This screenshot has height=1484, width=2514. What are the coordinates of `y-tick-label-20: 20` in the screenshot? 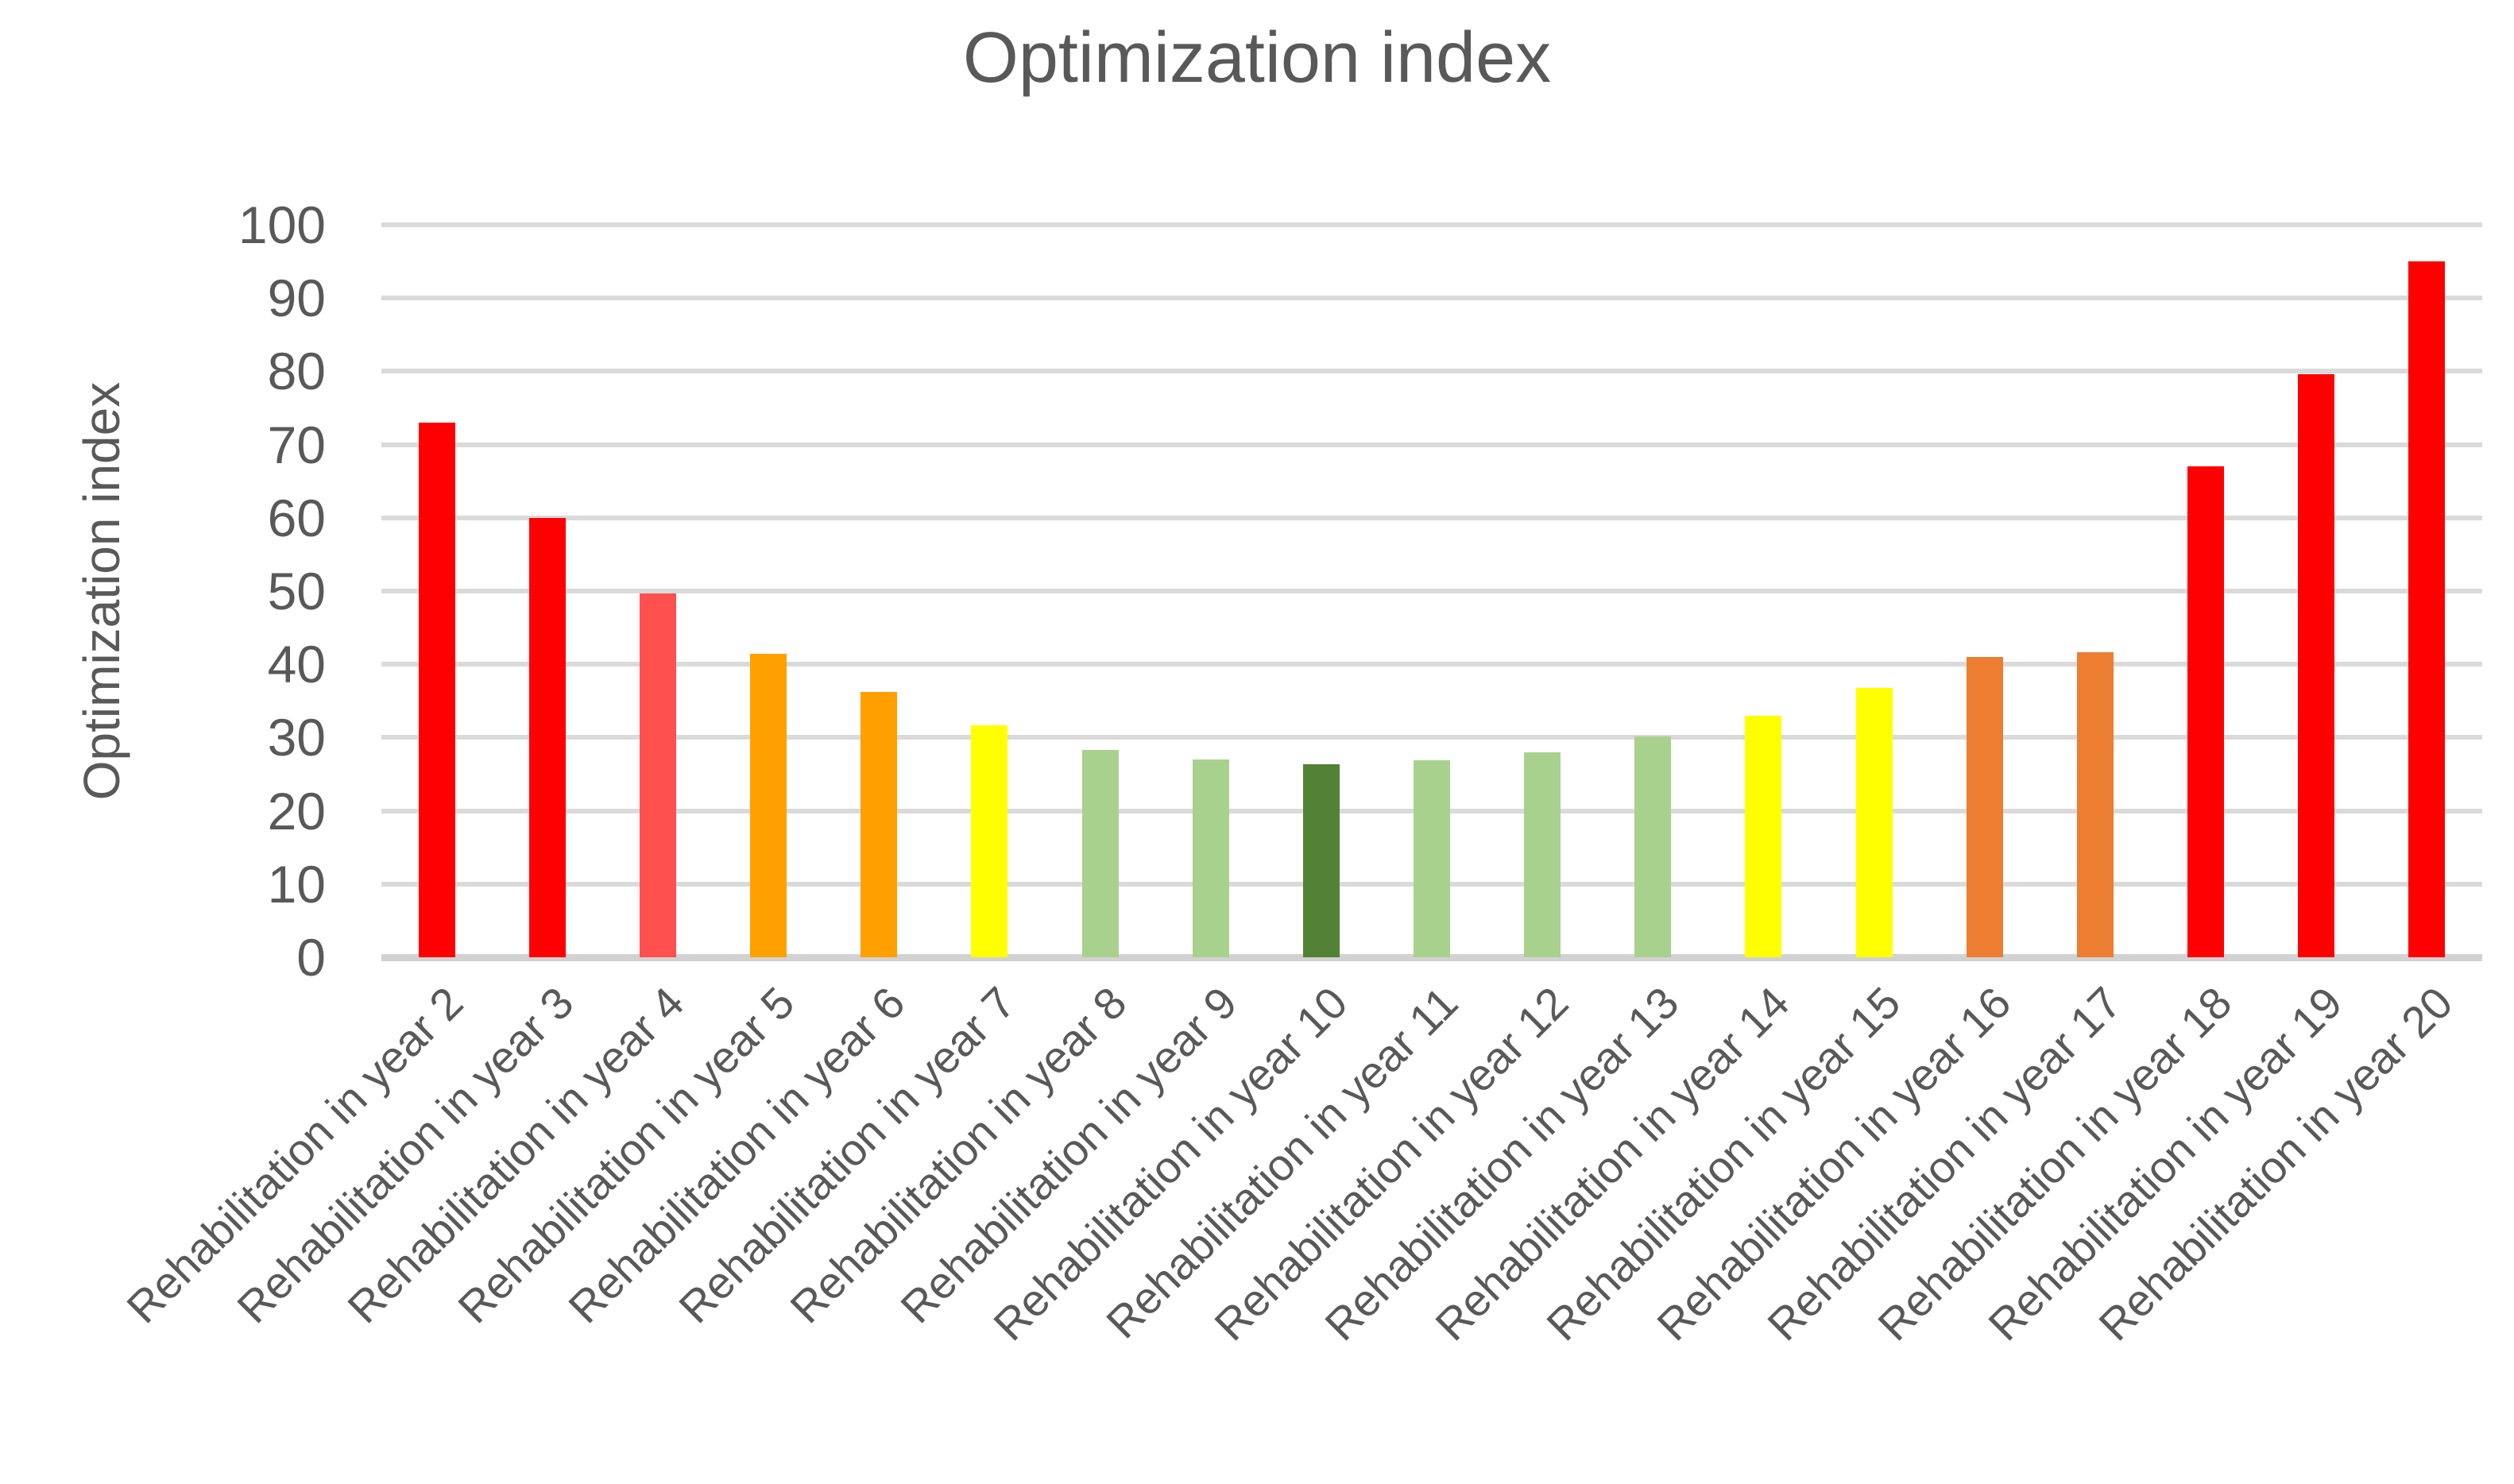 It's located at (296, 811).